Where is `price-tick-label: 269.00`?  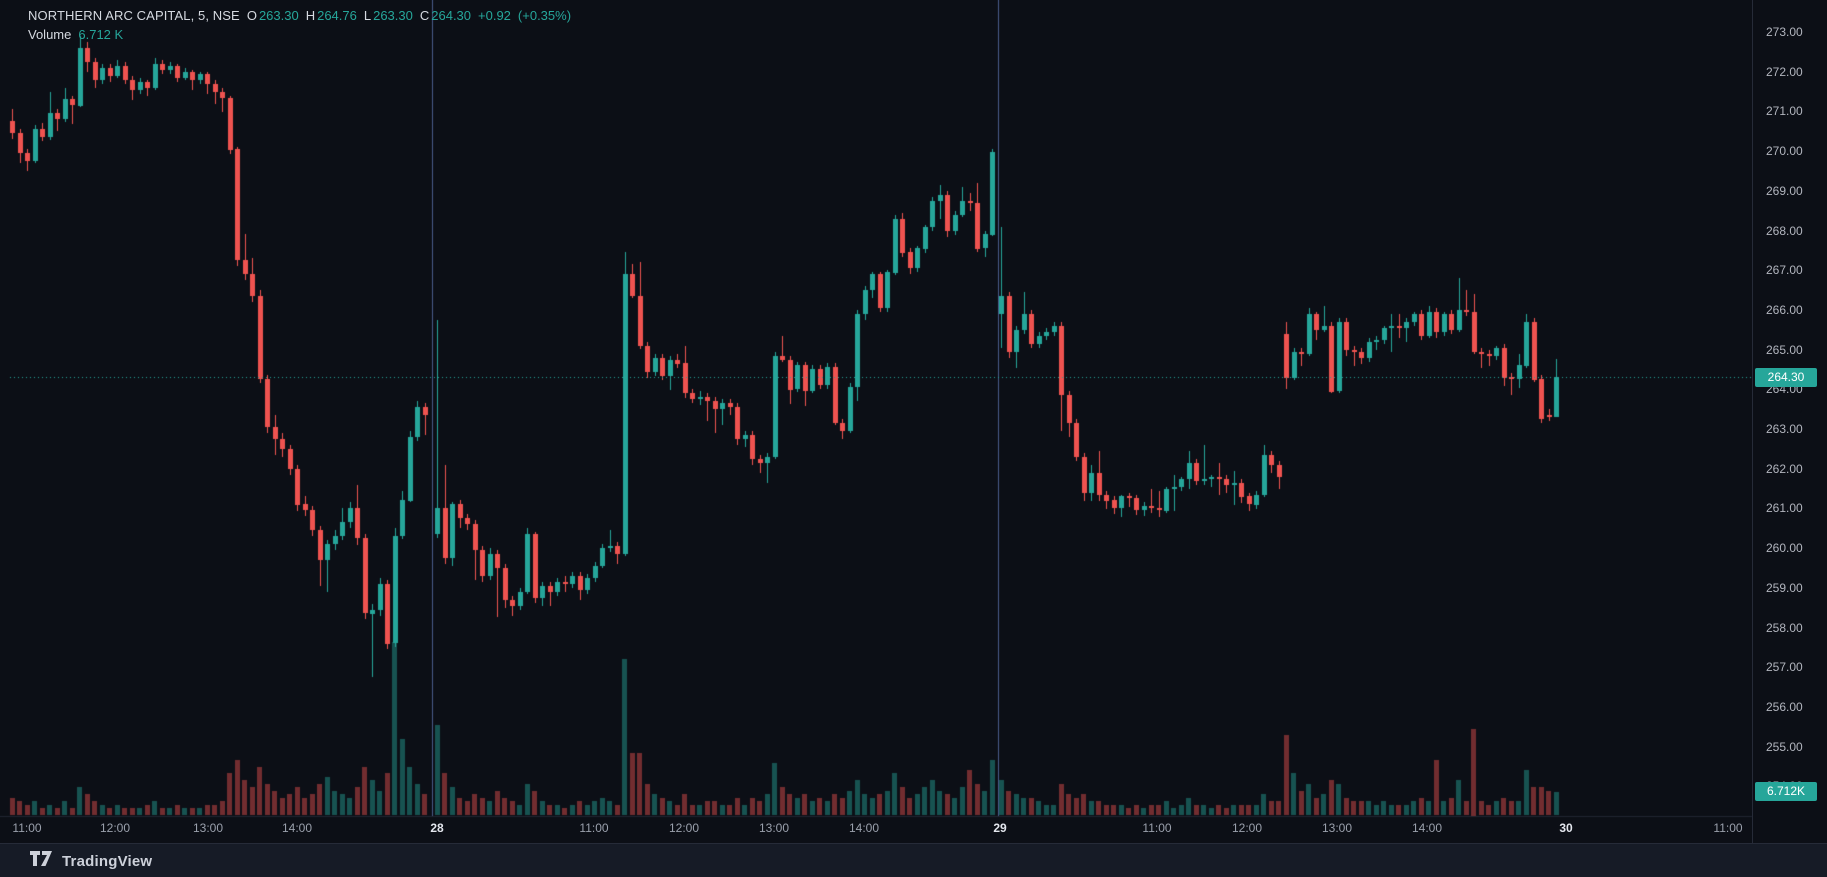 price-tick-label: 269.00 is located at coordinates (1784, 190).